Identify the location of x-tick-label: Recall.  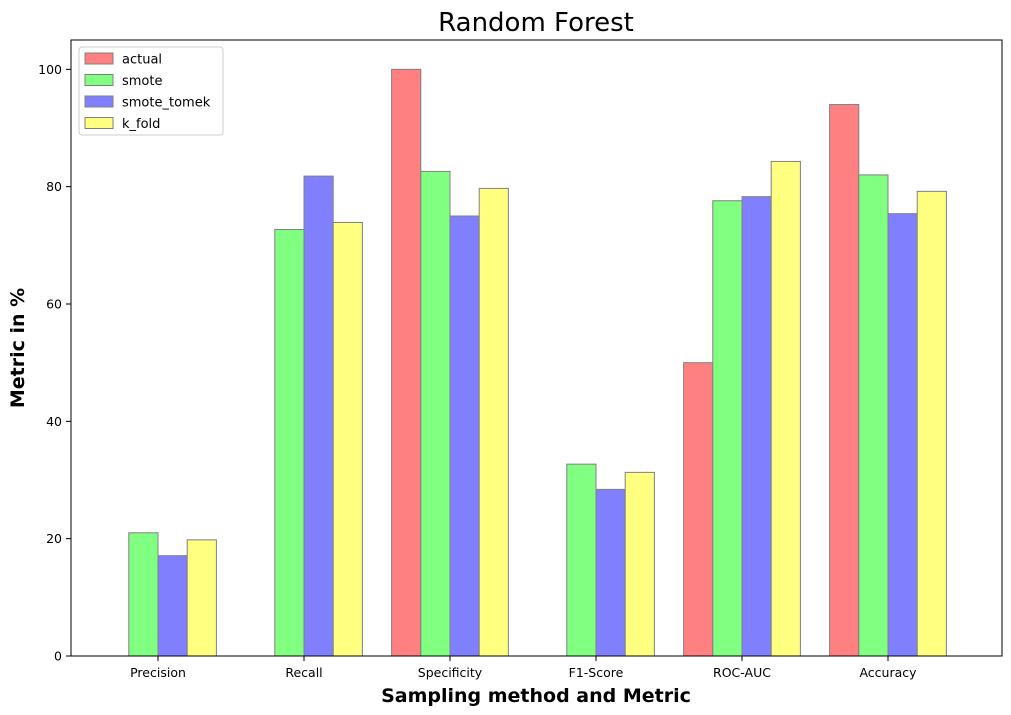
(303, 672).